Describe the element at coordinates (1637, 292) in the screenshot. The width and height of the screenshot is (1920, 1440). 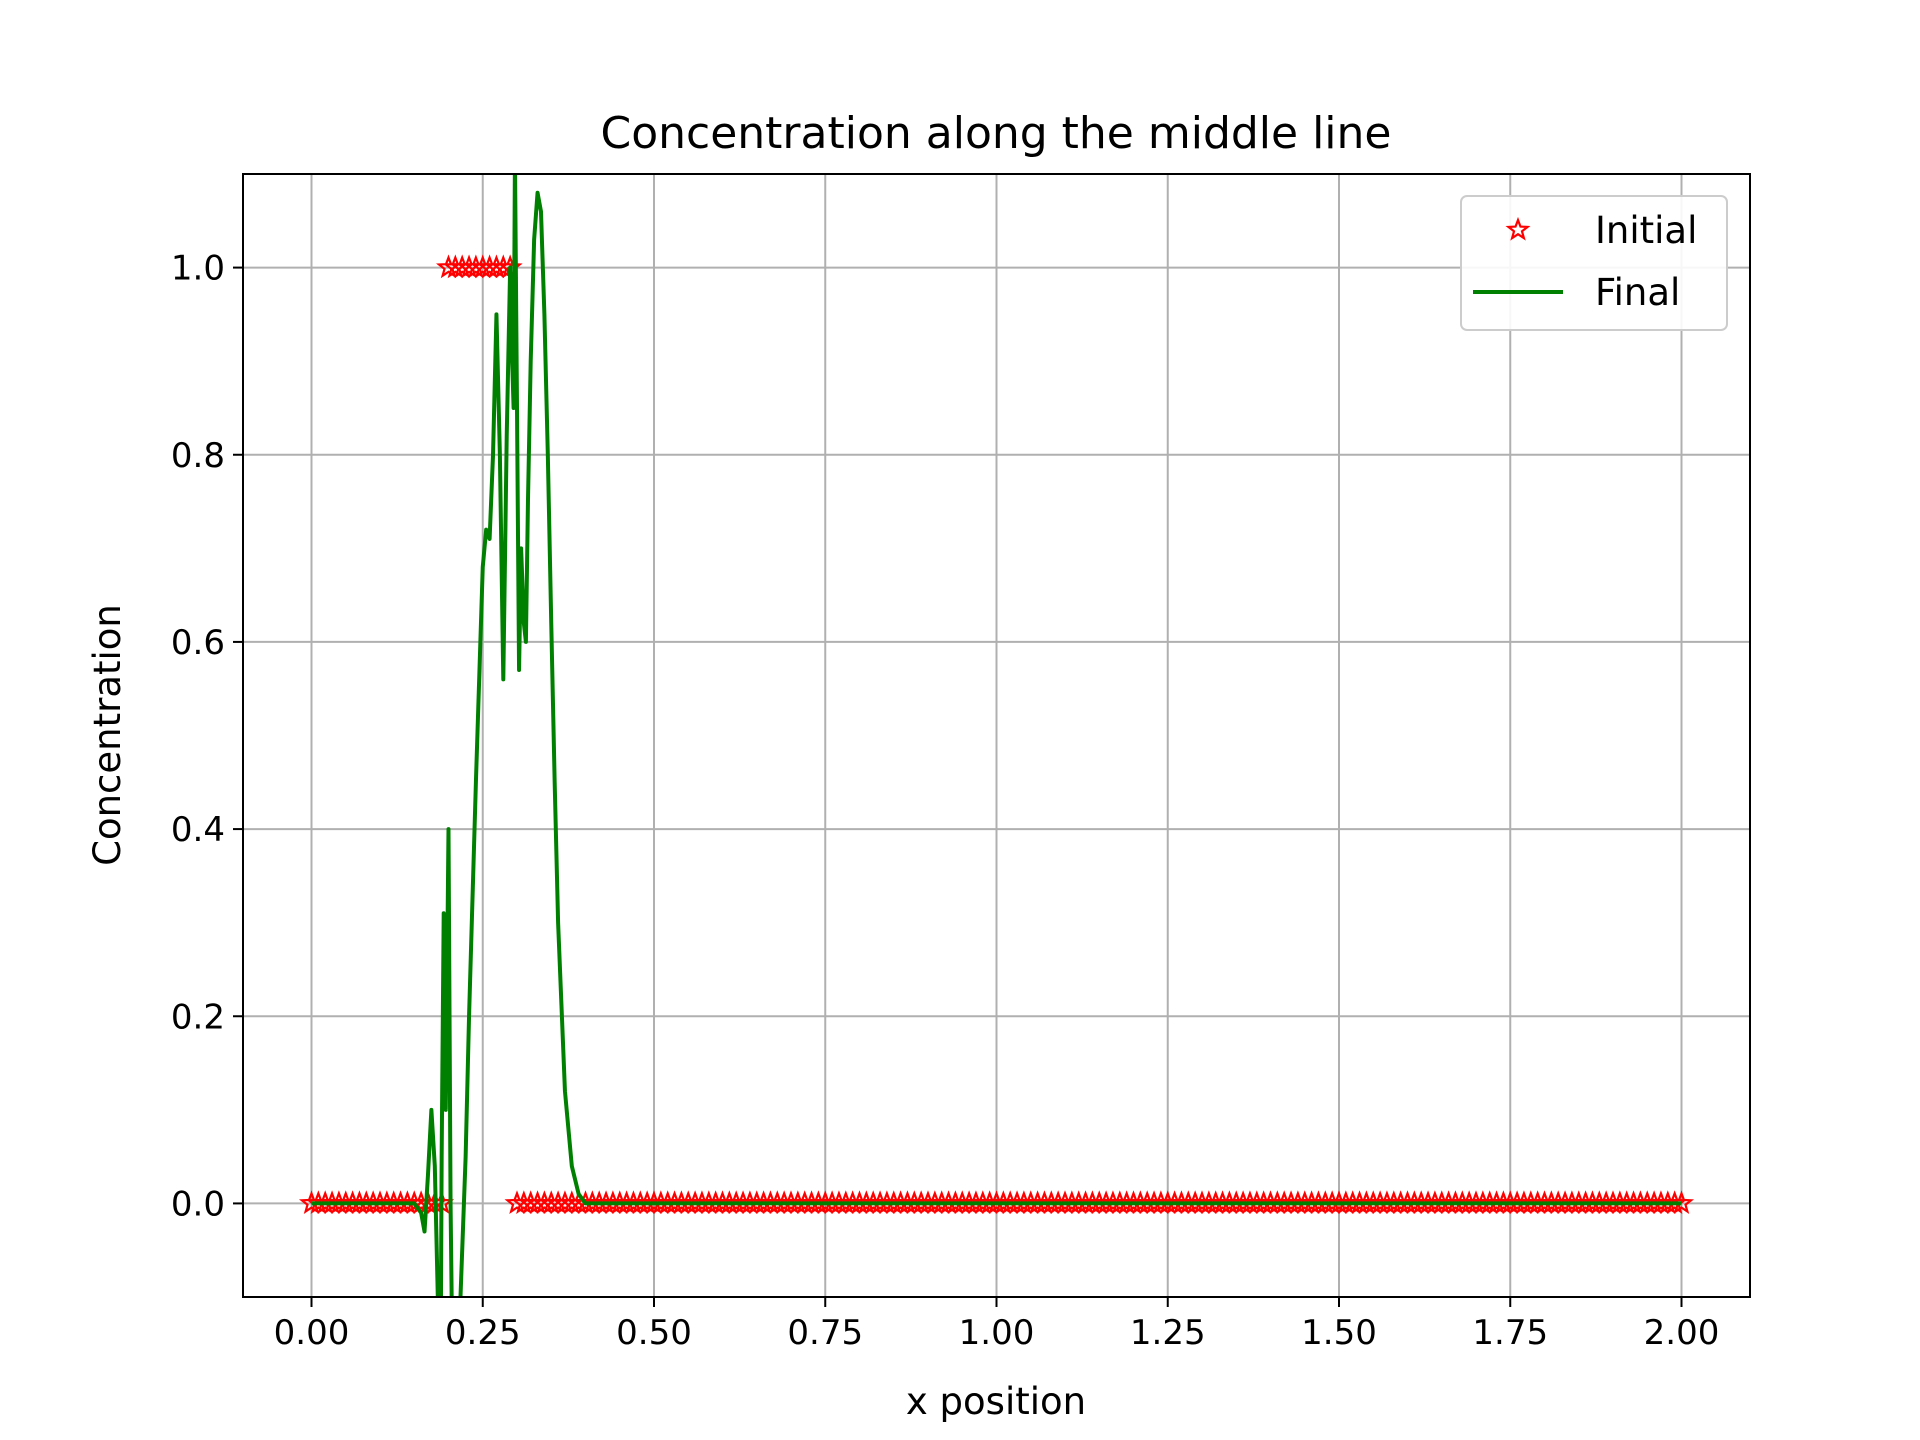
I see `legend-final-label: Final` at that location.